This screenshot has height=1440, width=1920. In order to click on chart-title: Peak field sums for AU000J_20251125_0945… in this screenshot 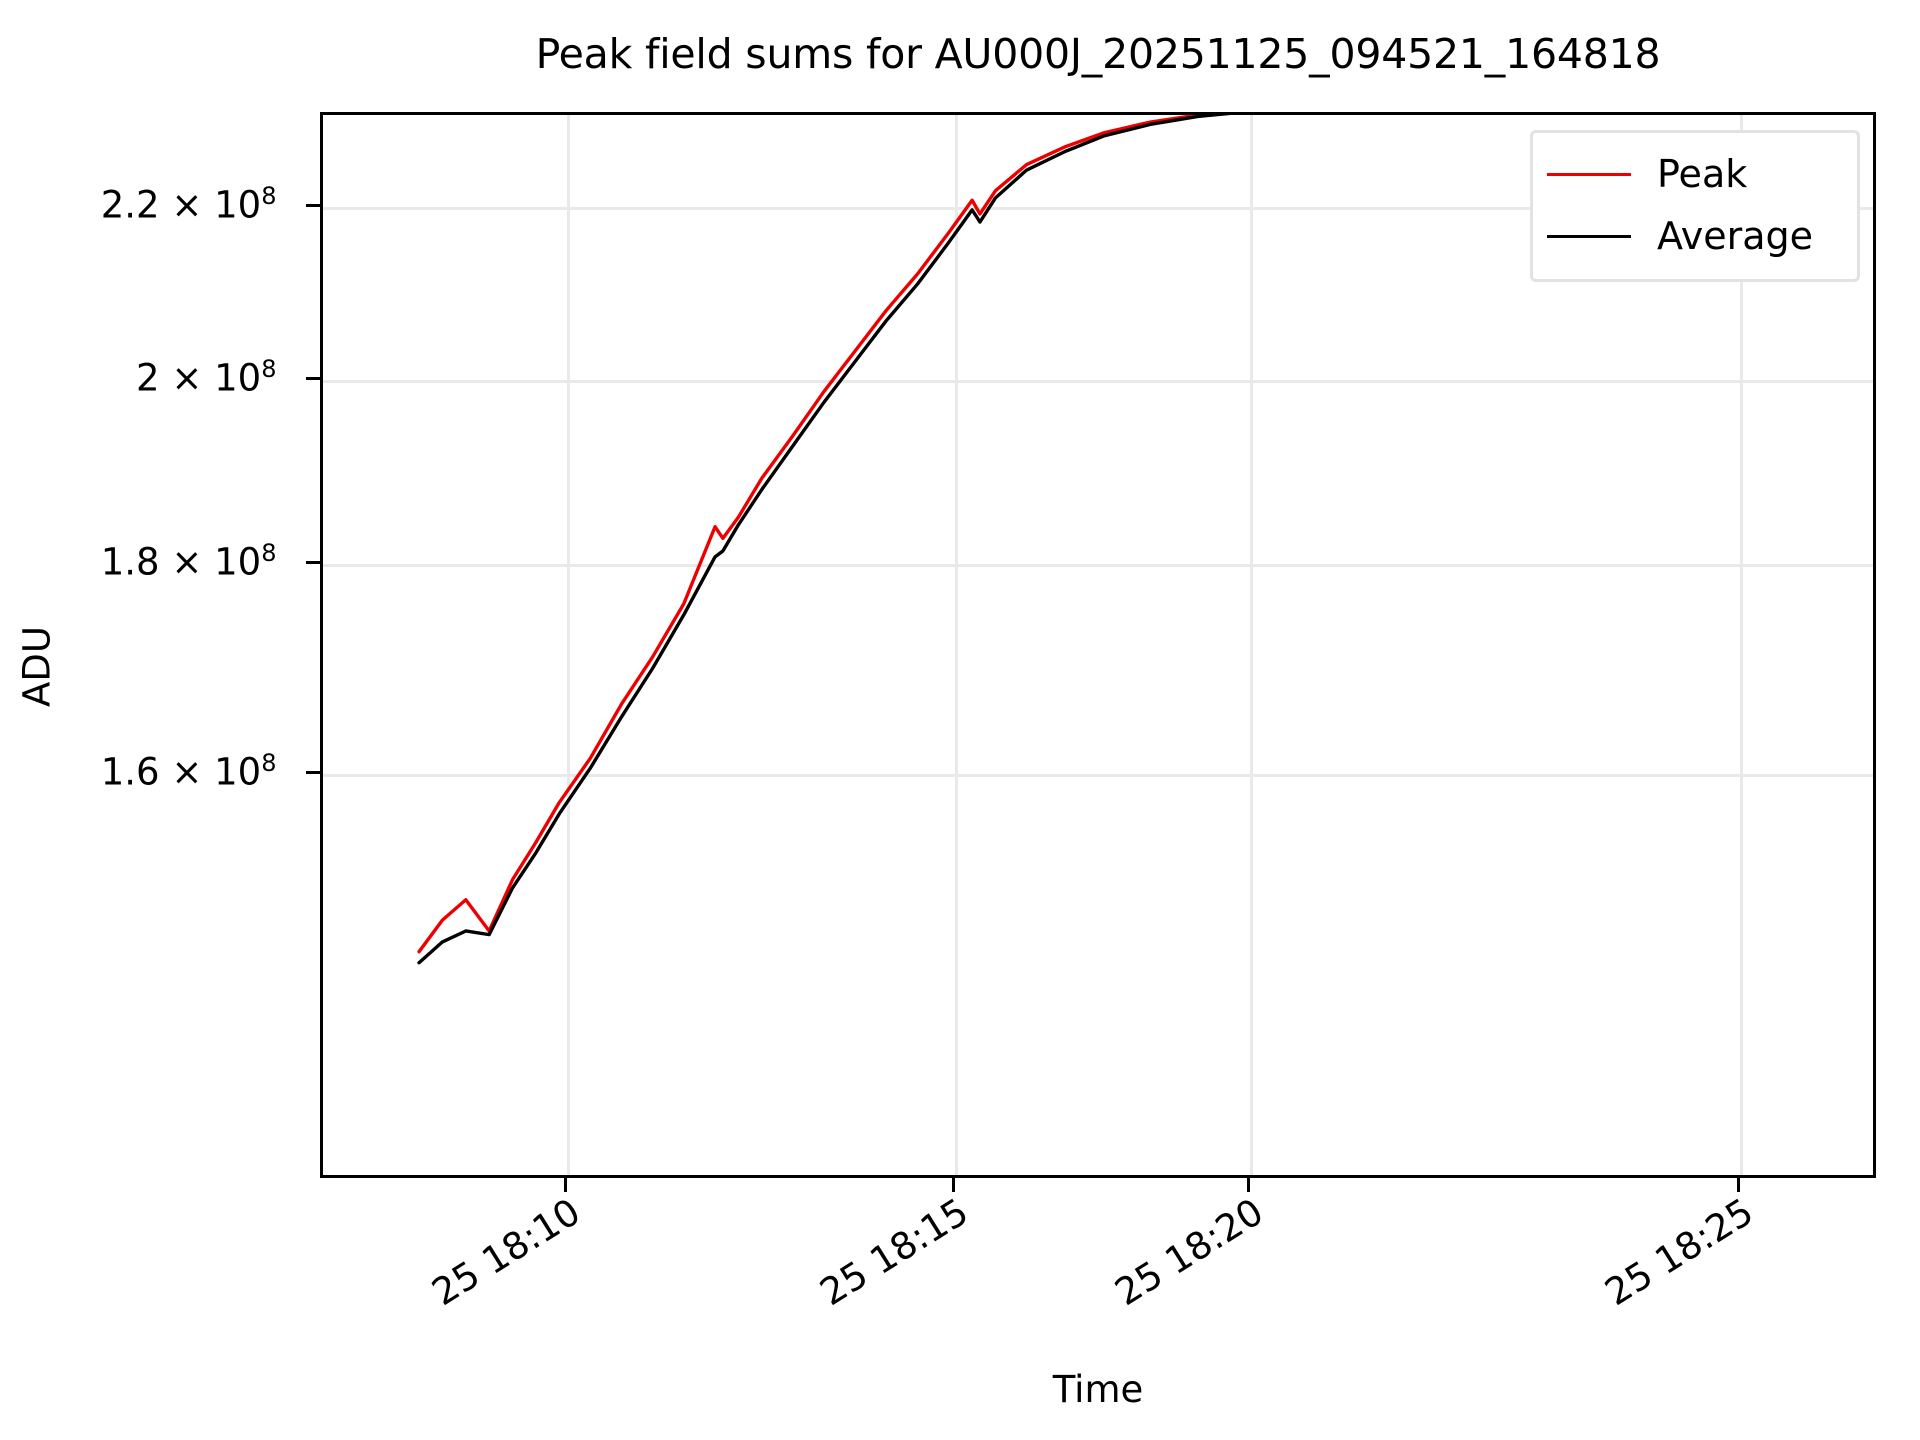, I will do `click(1098, 54)`.